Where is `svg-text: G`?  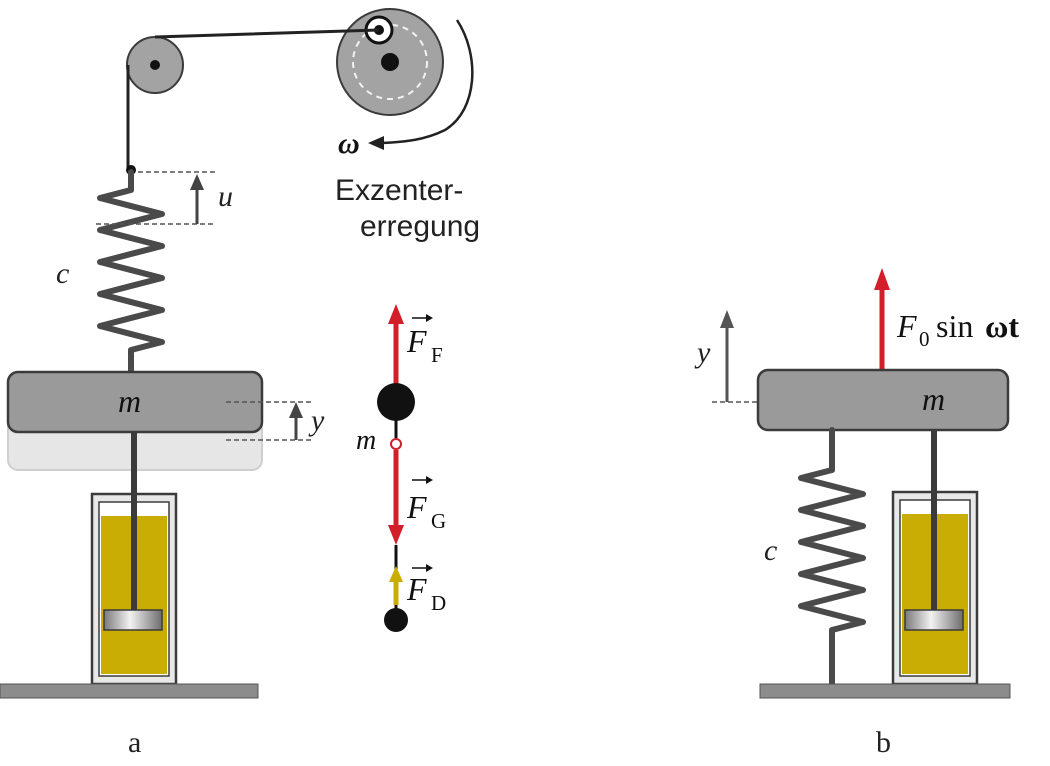
svg-text: G is located at coordinates (438, 521).